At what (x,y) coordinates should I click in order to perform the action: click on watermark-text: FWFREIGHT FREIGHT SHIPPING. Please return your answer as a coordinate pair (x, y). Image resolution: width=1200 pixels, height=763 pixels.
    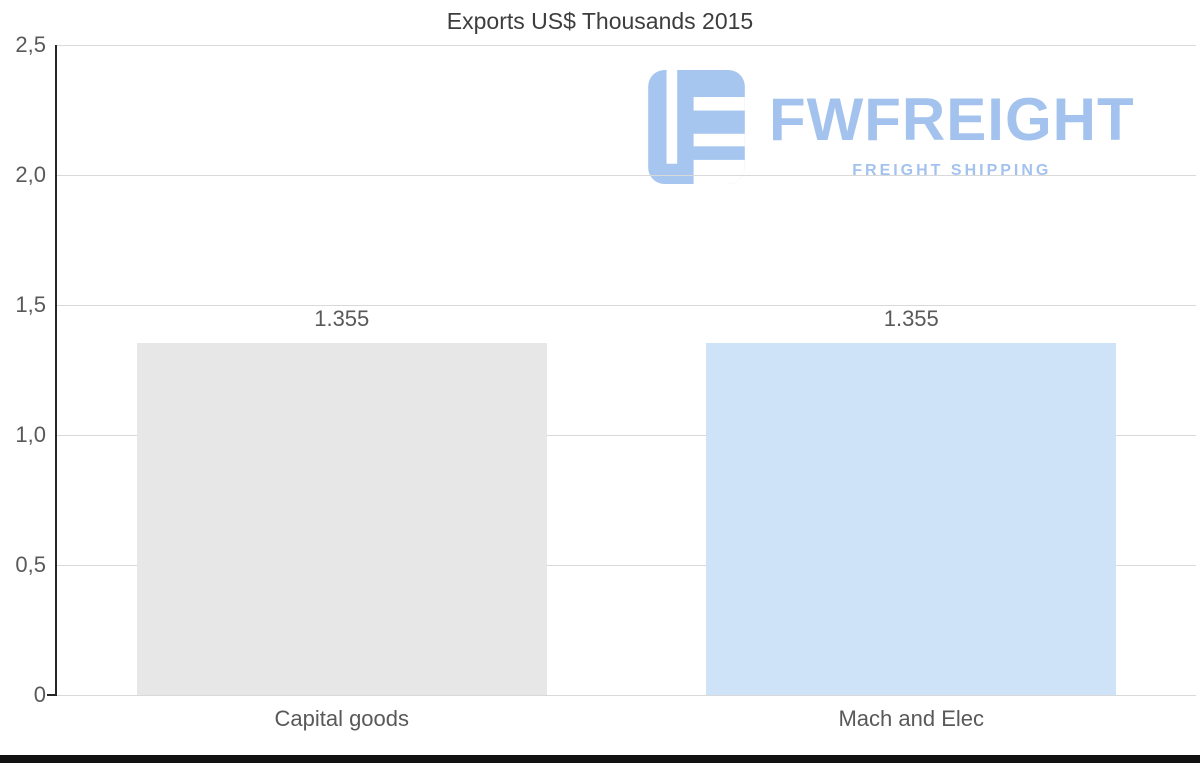
    Looking at the image, I should click on (952, 125).